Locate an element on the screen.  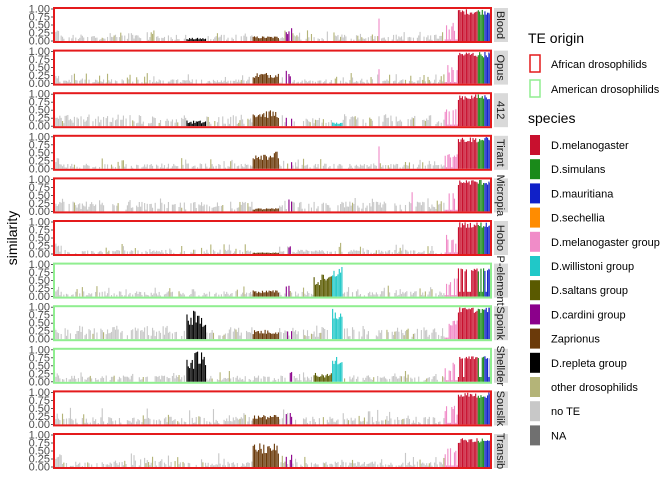
y-tick-label: 1.00 is located at coordinates (39, 223).